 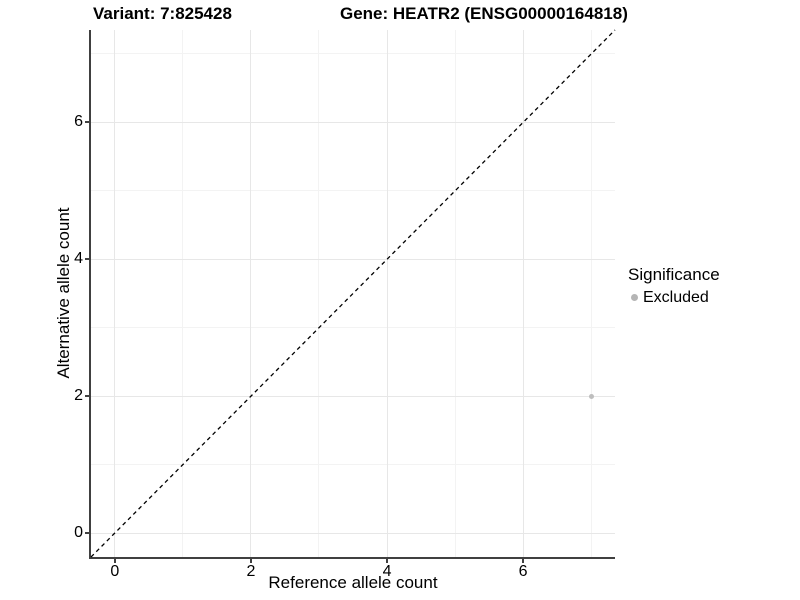 I want to click on legend: Significance Excluded, so click(x=674, y=285).